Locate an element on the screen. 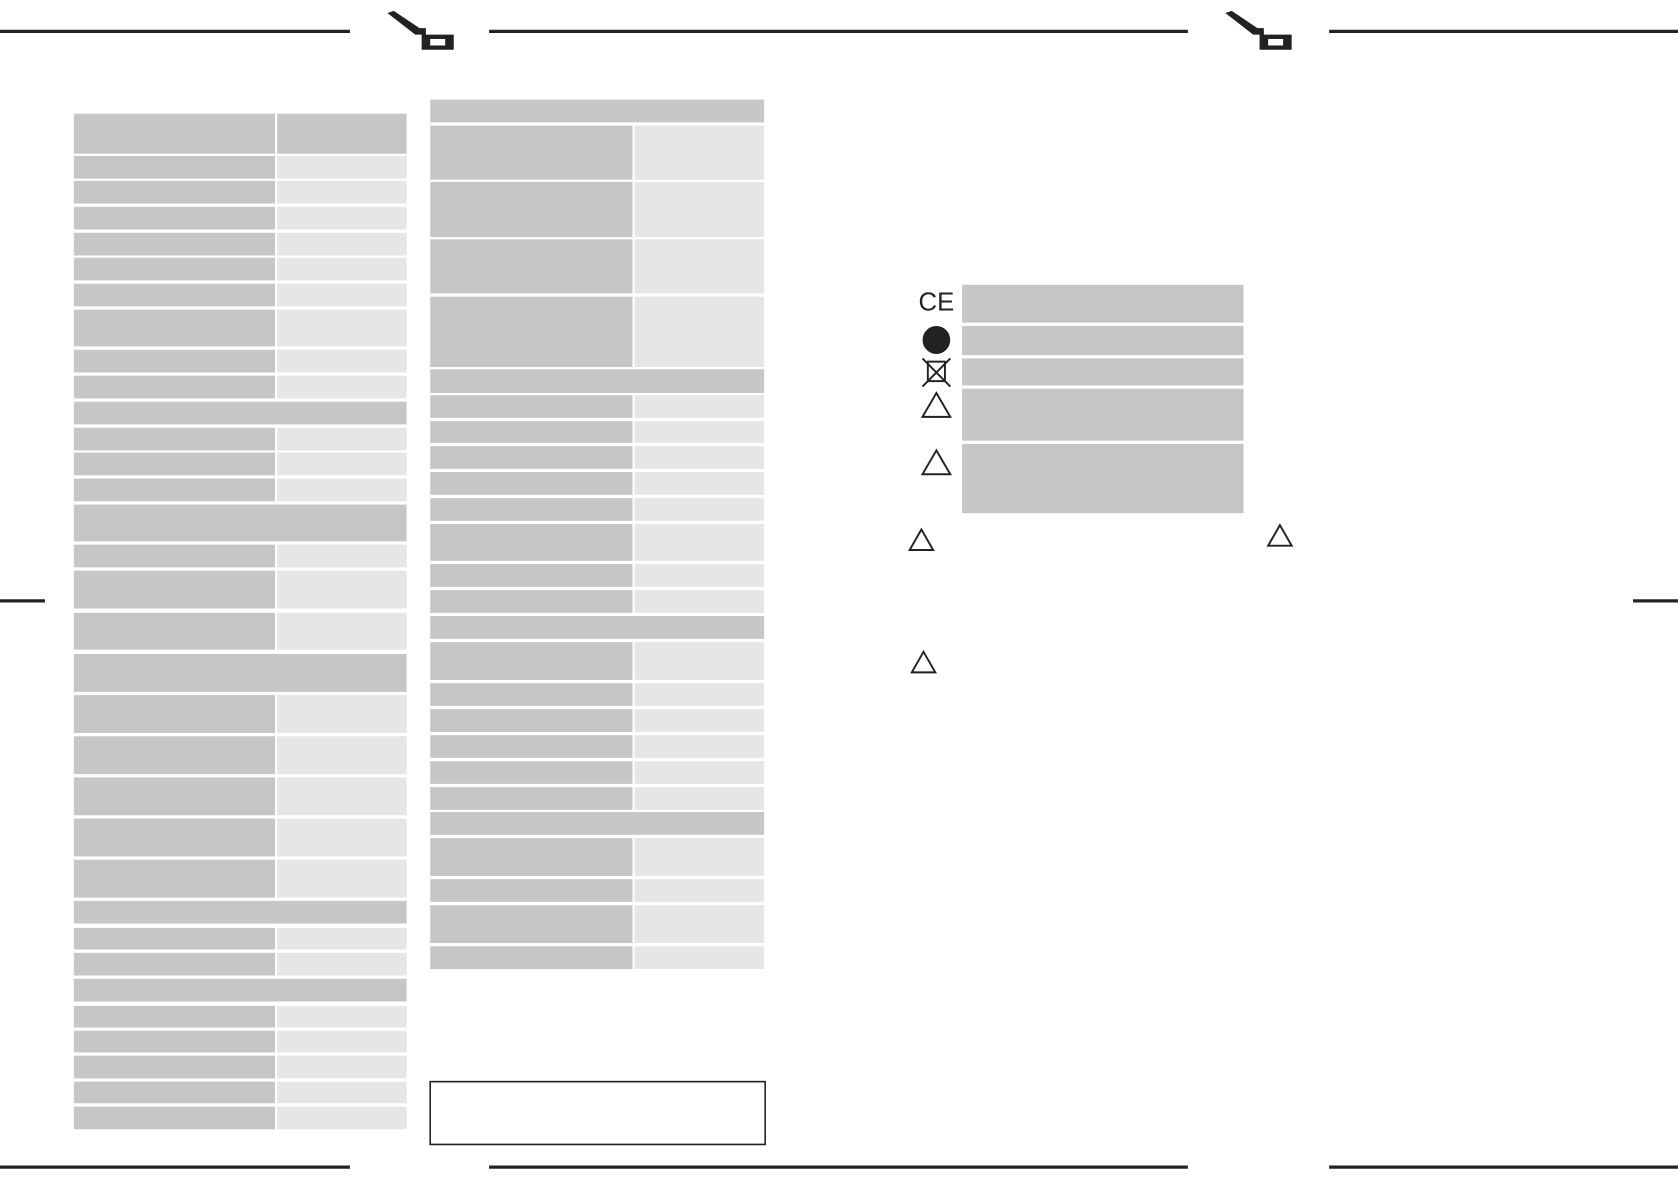 The width and height of the screenshot is (1678, 1191). weee-icon is located at coordinates (936, 372).